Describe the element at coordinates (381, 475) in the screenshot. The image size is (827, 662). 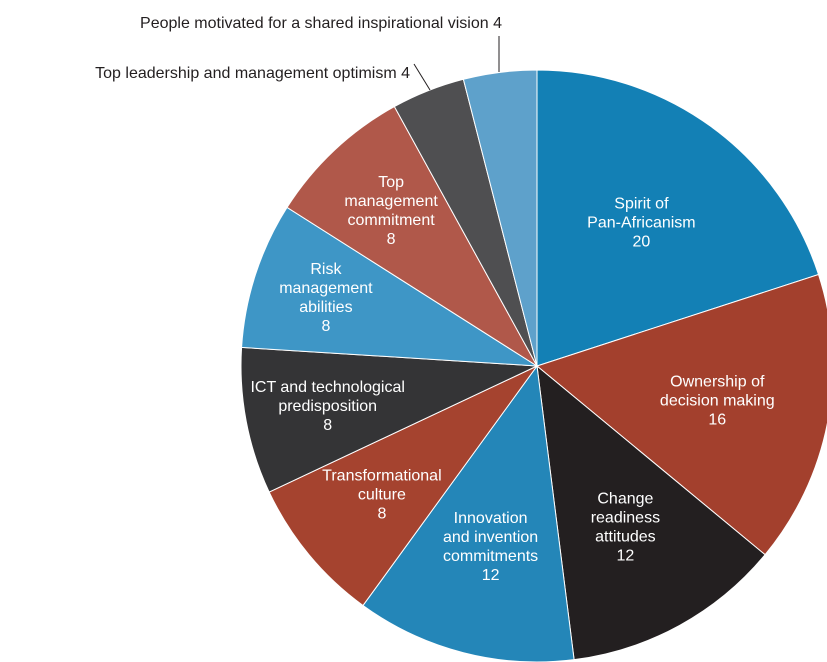
I see `slice-label-line: Transformational` at that location.